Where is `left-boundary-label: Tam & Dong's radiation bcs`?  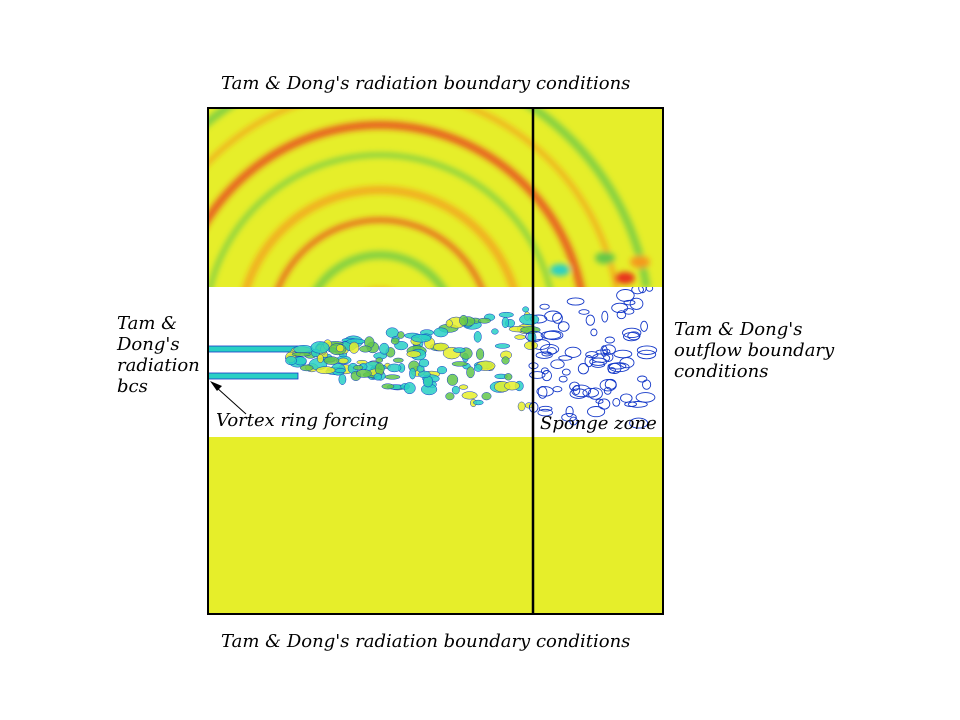
left-boundary-label: Tam & Dong's radiation bcs is located at coordinates (158, 355).